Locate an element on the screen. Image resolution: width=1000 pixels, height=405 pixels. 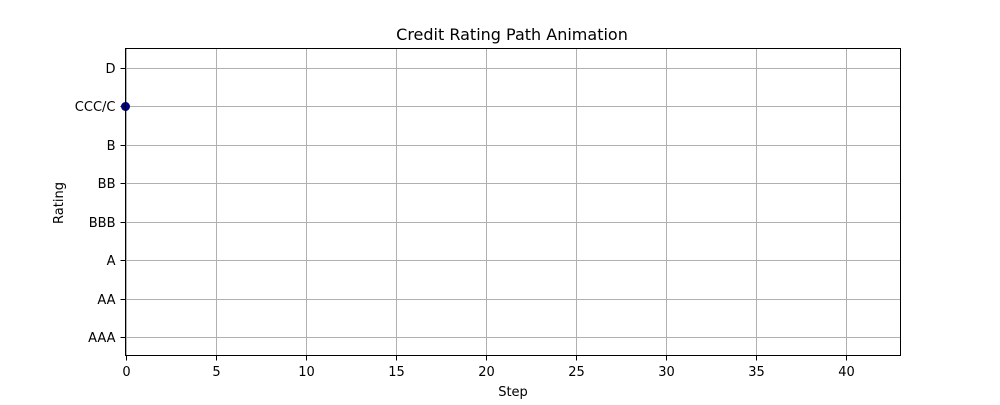
y-tick-label: BBB is located at coordinates (102, 223).